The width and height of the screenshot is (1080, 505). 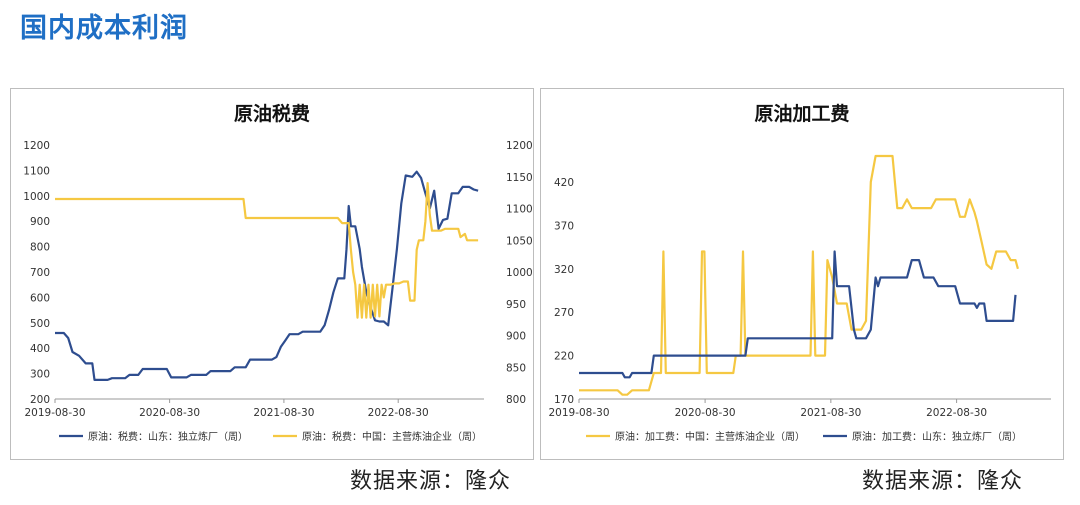 I want to click on legend-label: 原油：税费：中国：主营炼油企业（周）, so click(x=392, y=436).